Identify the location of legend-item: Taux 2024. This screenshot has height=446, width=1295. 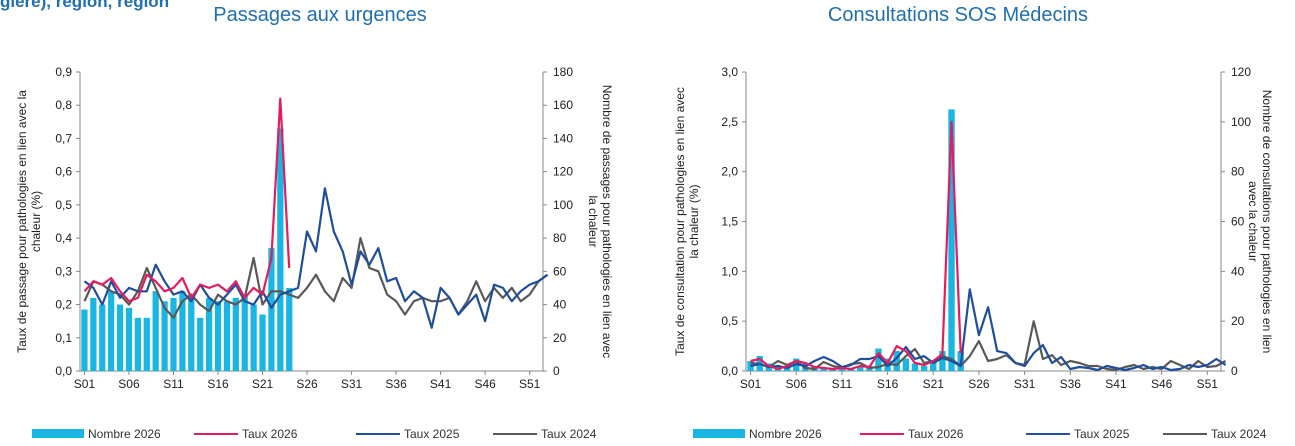
(1214, 433).